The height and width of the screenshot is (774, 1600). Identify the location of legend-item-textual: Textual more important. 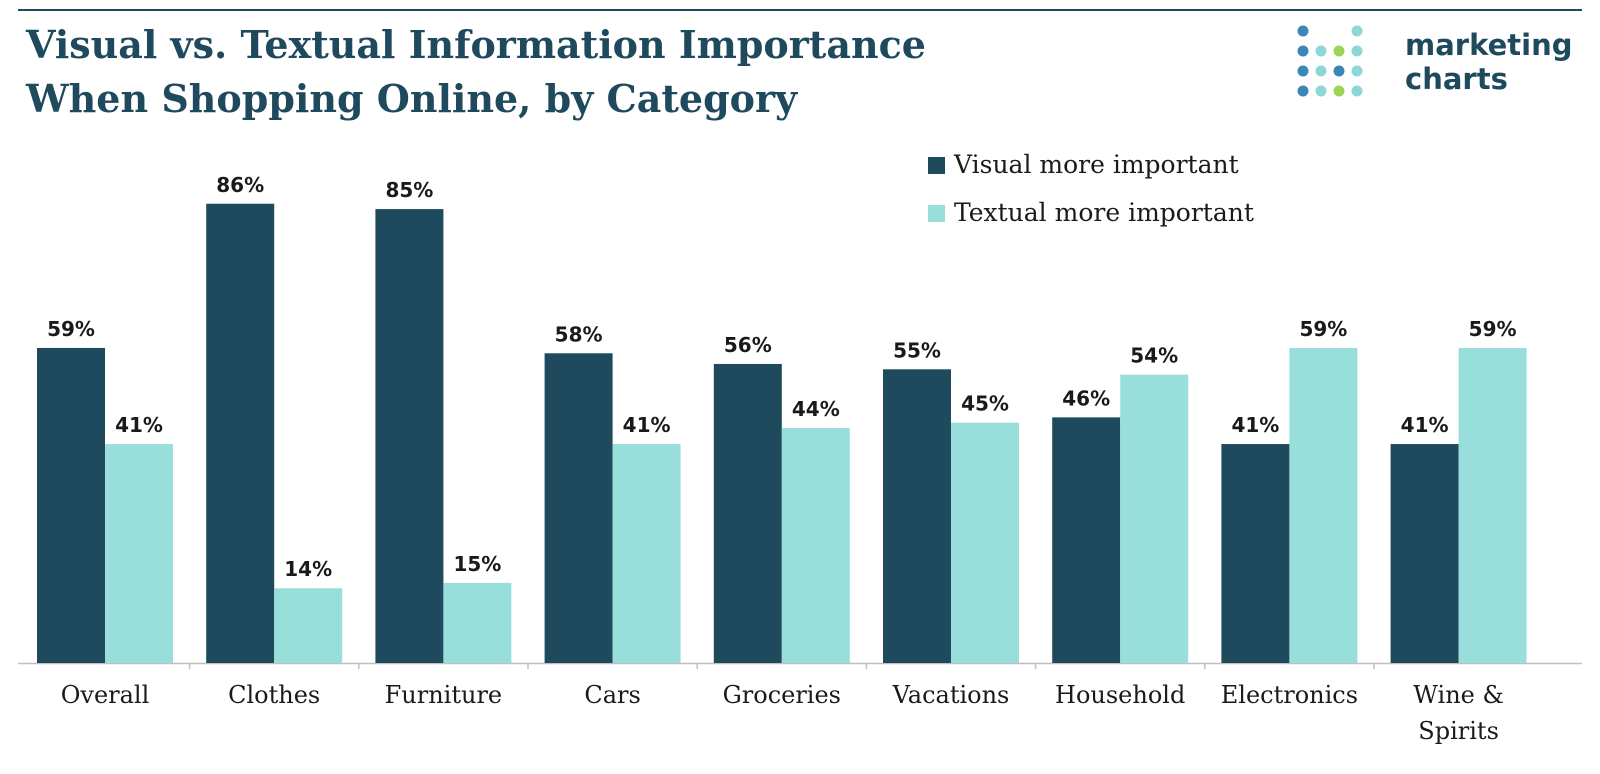
(1091, 220).